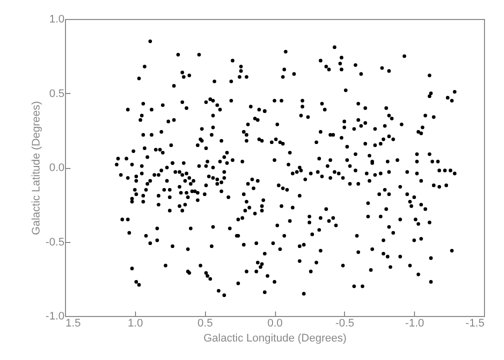  I want to click on x-tick-label: -0.5, so click(344, 324).